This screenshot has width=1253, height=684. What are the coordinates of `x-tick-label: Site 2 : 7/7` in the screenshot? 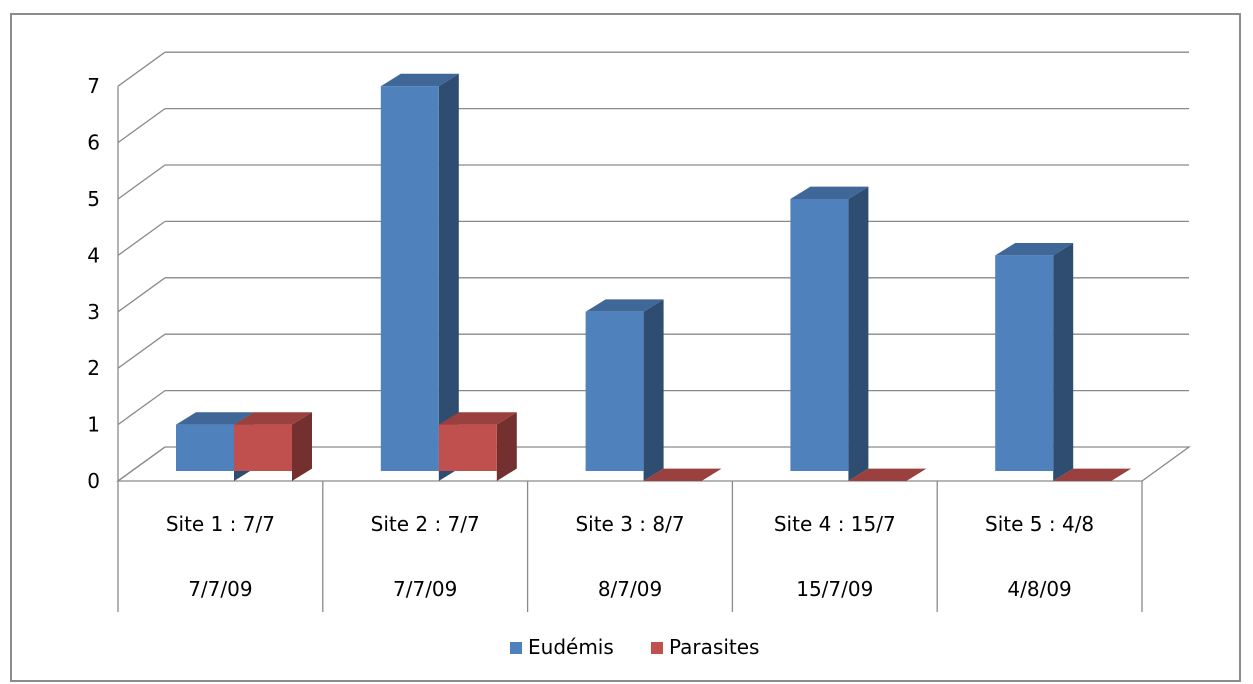 It's located at (425, 524).